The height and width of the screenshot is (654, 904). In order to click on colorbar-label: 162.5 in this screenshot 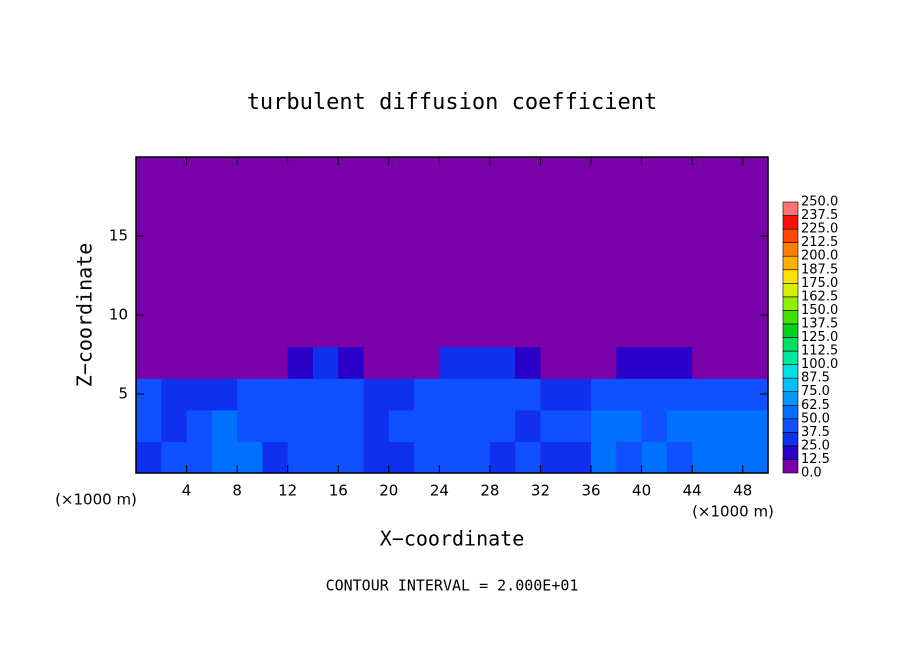, I will do `click(819, 296)`.